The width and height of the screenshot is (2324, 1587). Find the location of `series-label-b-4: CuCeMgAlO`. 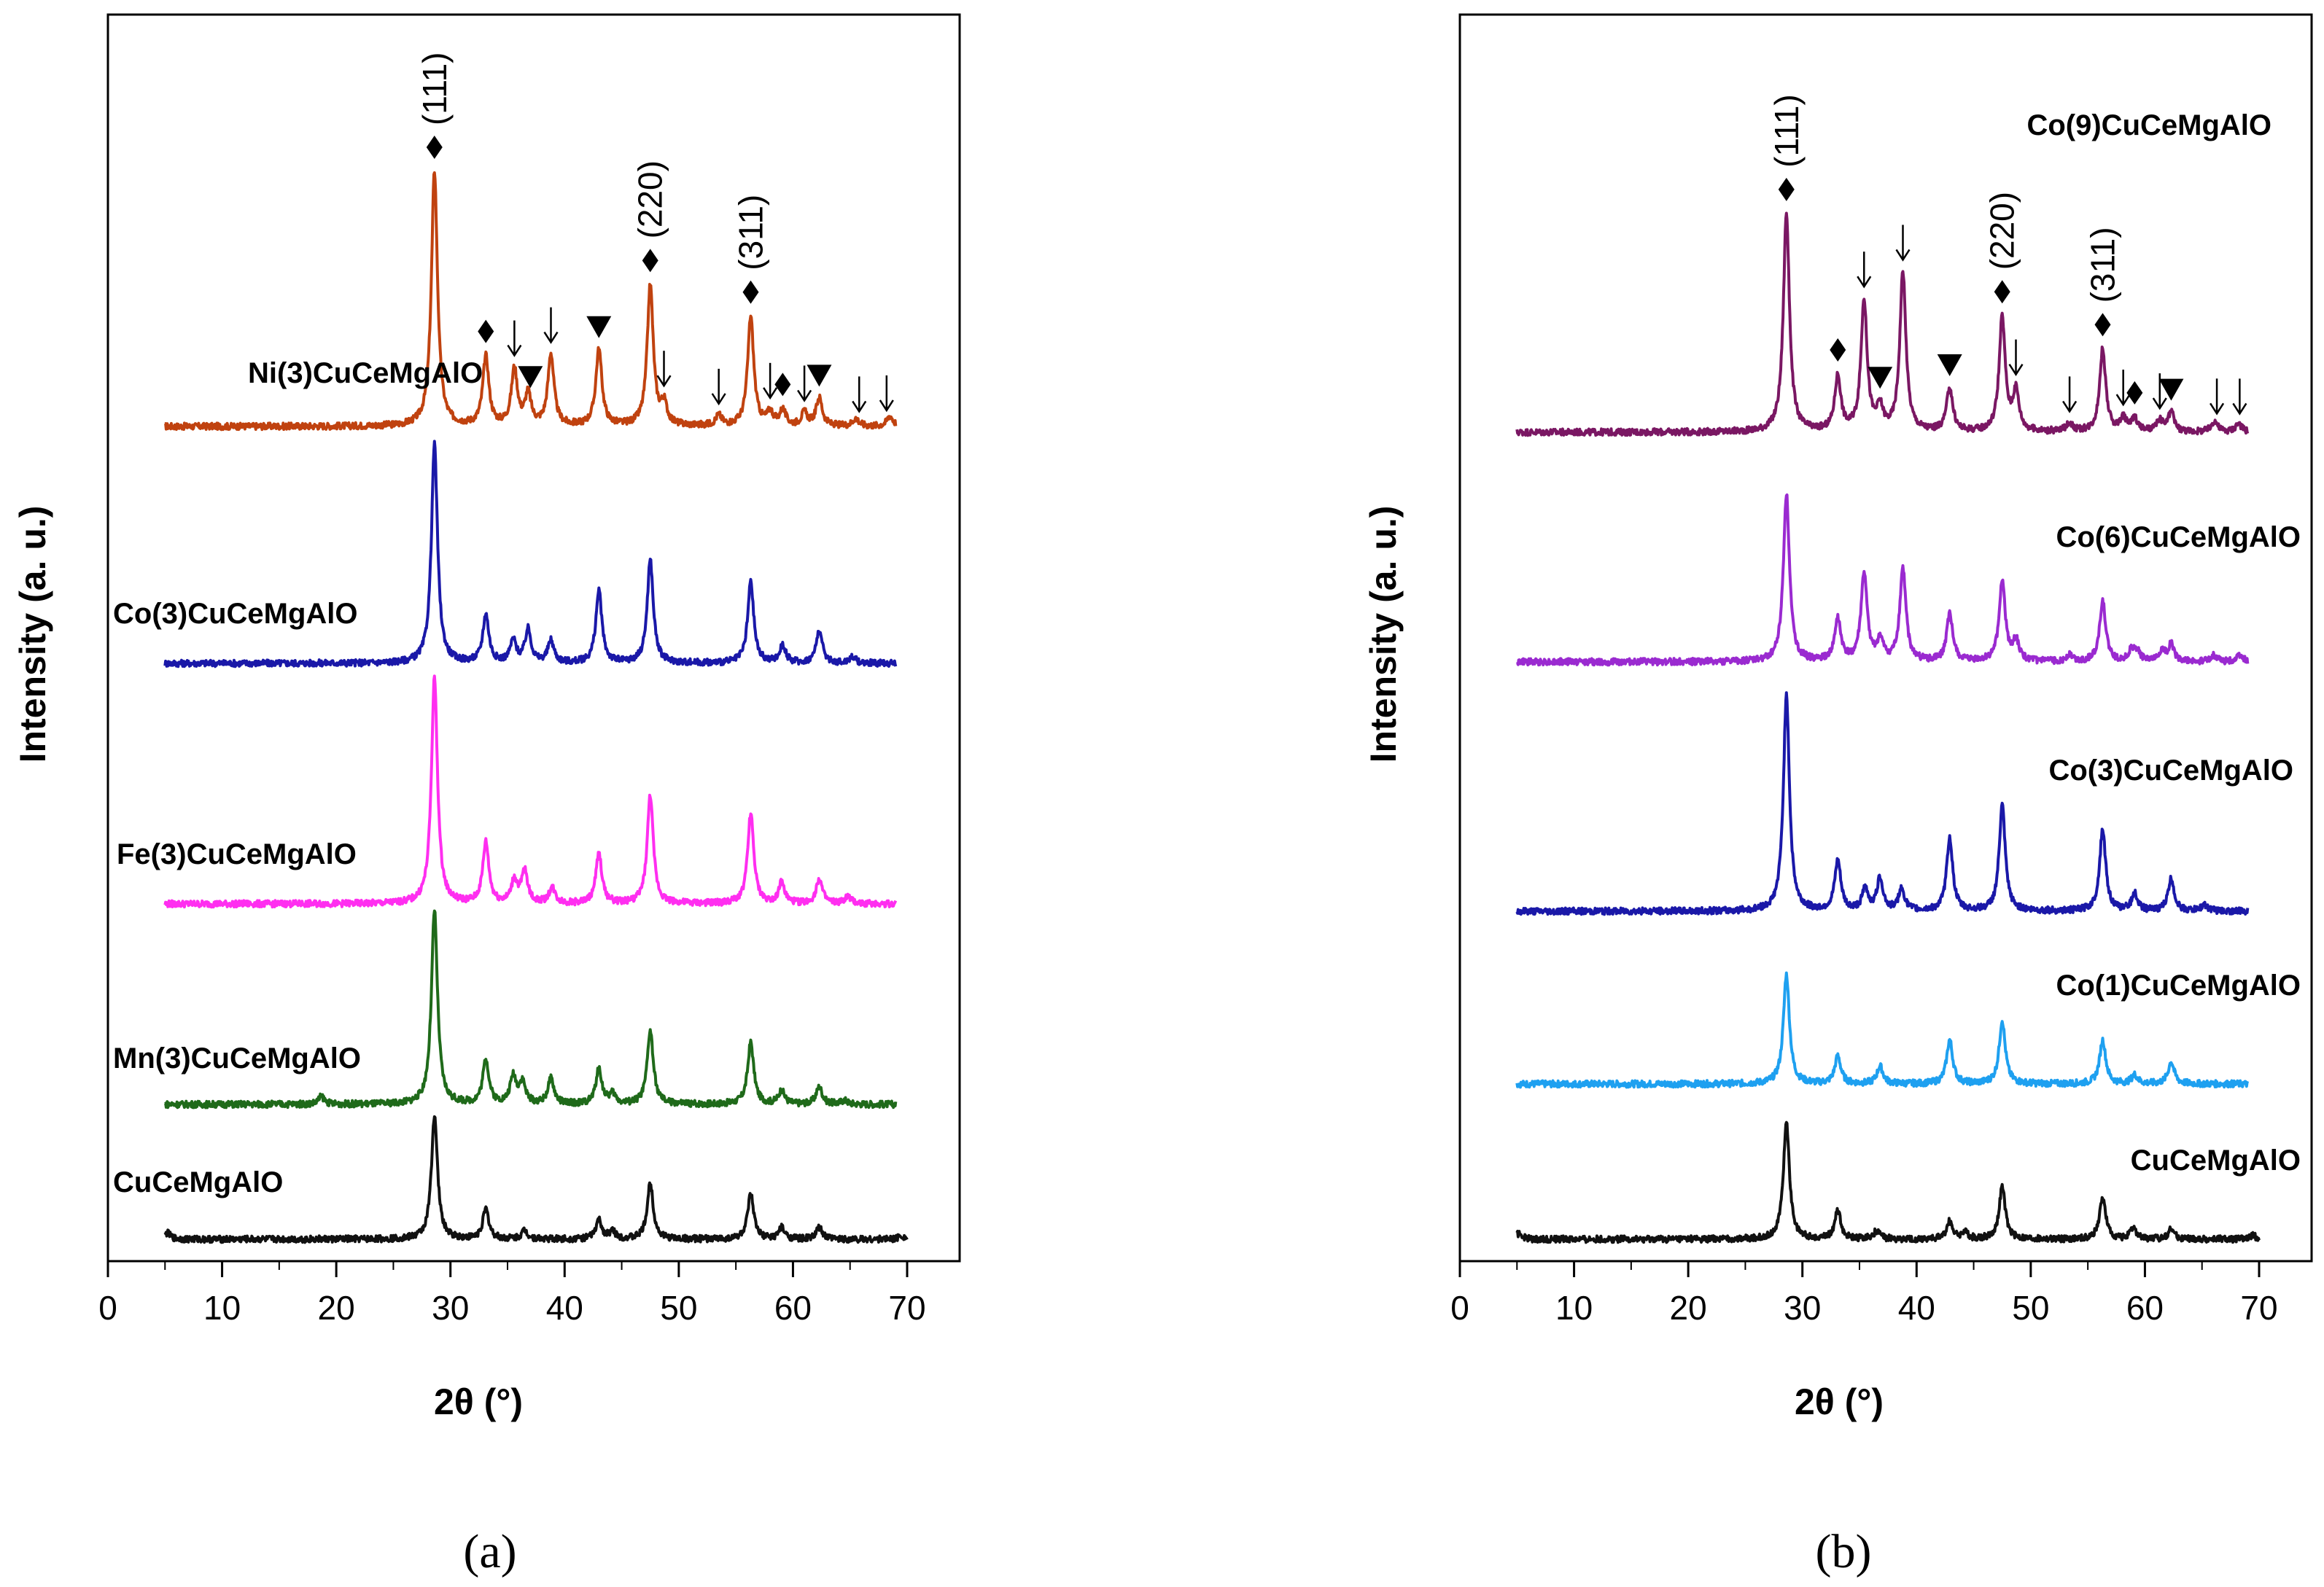

series-label-b-4: CuCeMgAlO is located at coordinates (2216, 1161).